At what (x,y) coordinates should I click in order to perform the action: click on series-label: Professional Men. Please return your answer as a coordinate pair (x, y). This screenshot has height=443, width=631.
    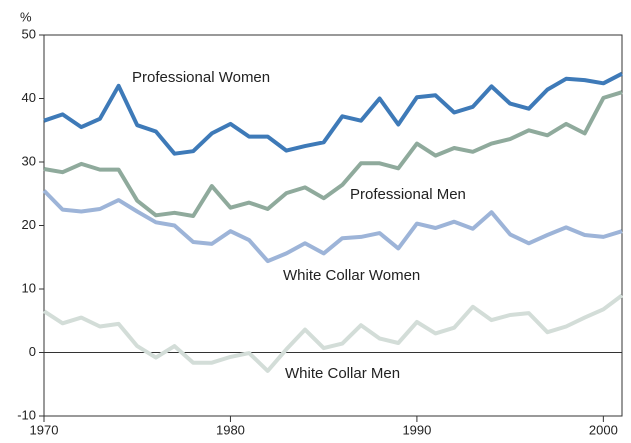
    Looking at the image, I should click on (408, 194).